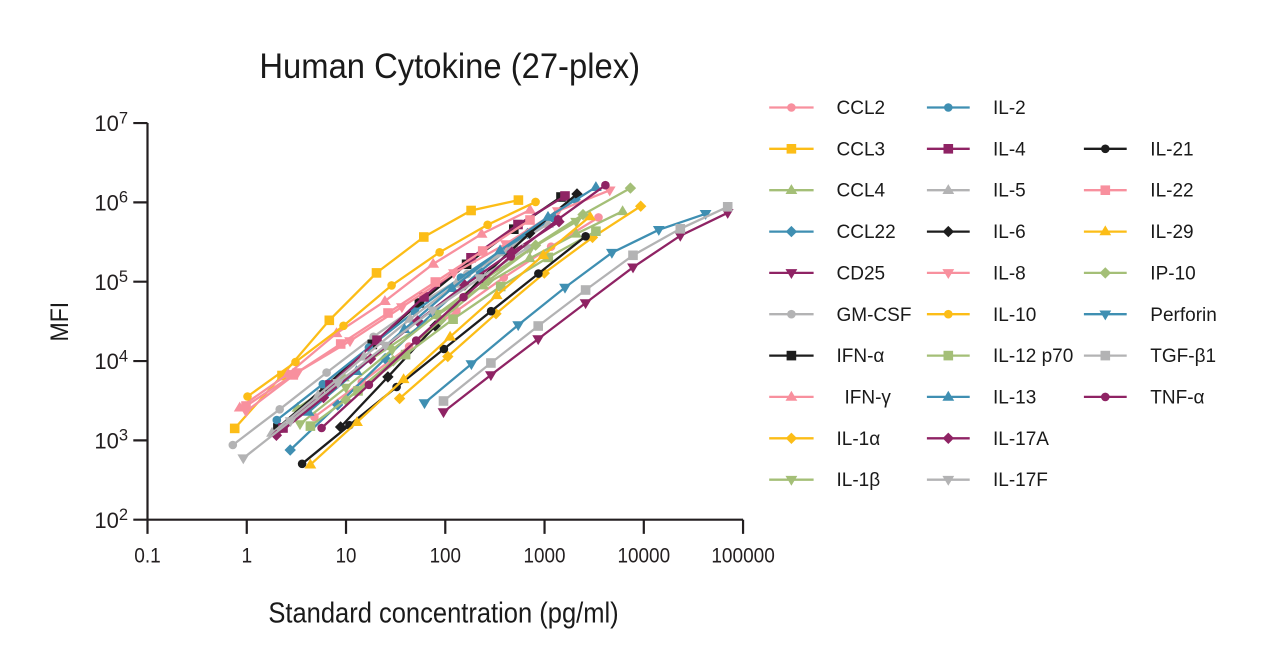  Describe the element at coordinates (861, 273) in the screenshot. I see `svg-text: CD25` at that location.